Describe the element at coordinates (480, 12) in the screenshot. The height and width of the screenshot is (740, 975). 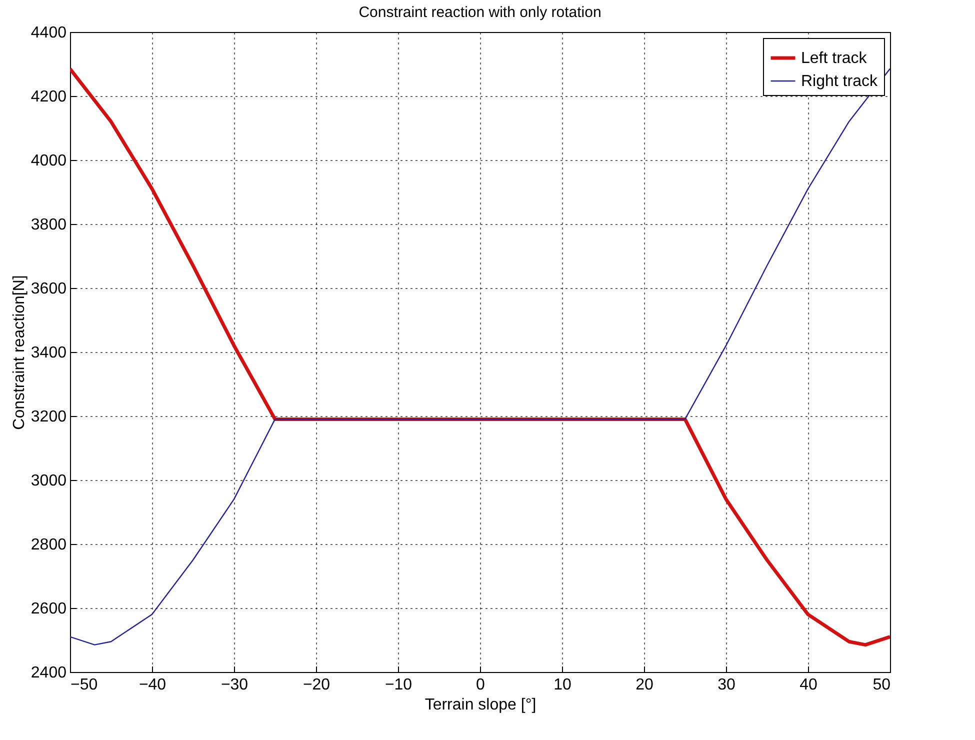
I see `chart-title: Constraint reaction with only rotation` at that location.